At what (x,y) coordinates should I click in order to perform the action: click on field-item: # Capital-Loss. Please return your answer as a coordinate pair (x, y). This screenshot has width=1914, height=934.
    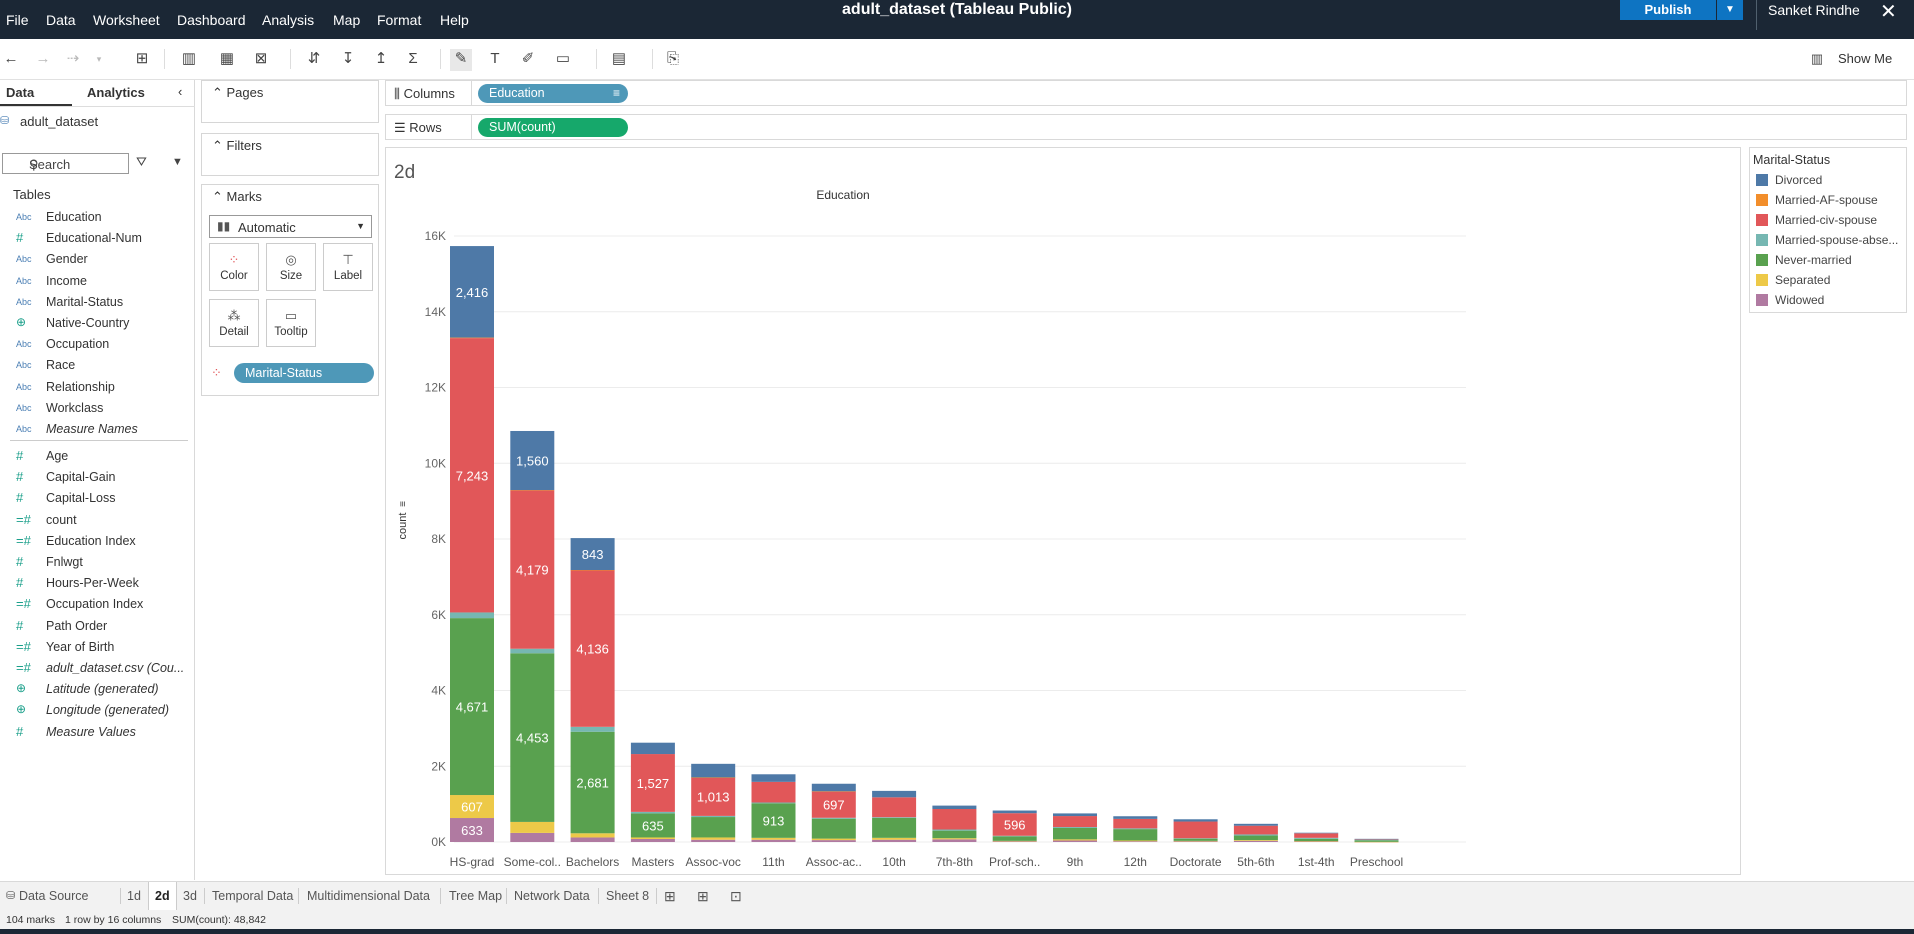
    Looking at the image, I should click on (97, 499).